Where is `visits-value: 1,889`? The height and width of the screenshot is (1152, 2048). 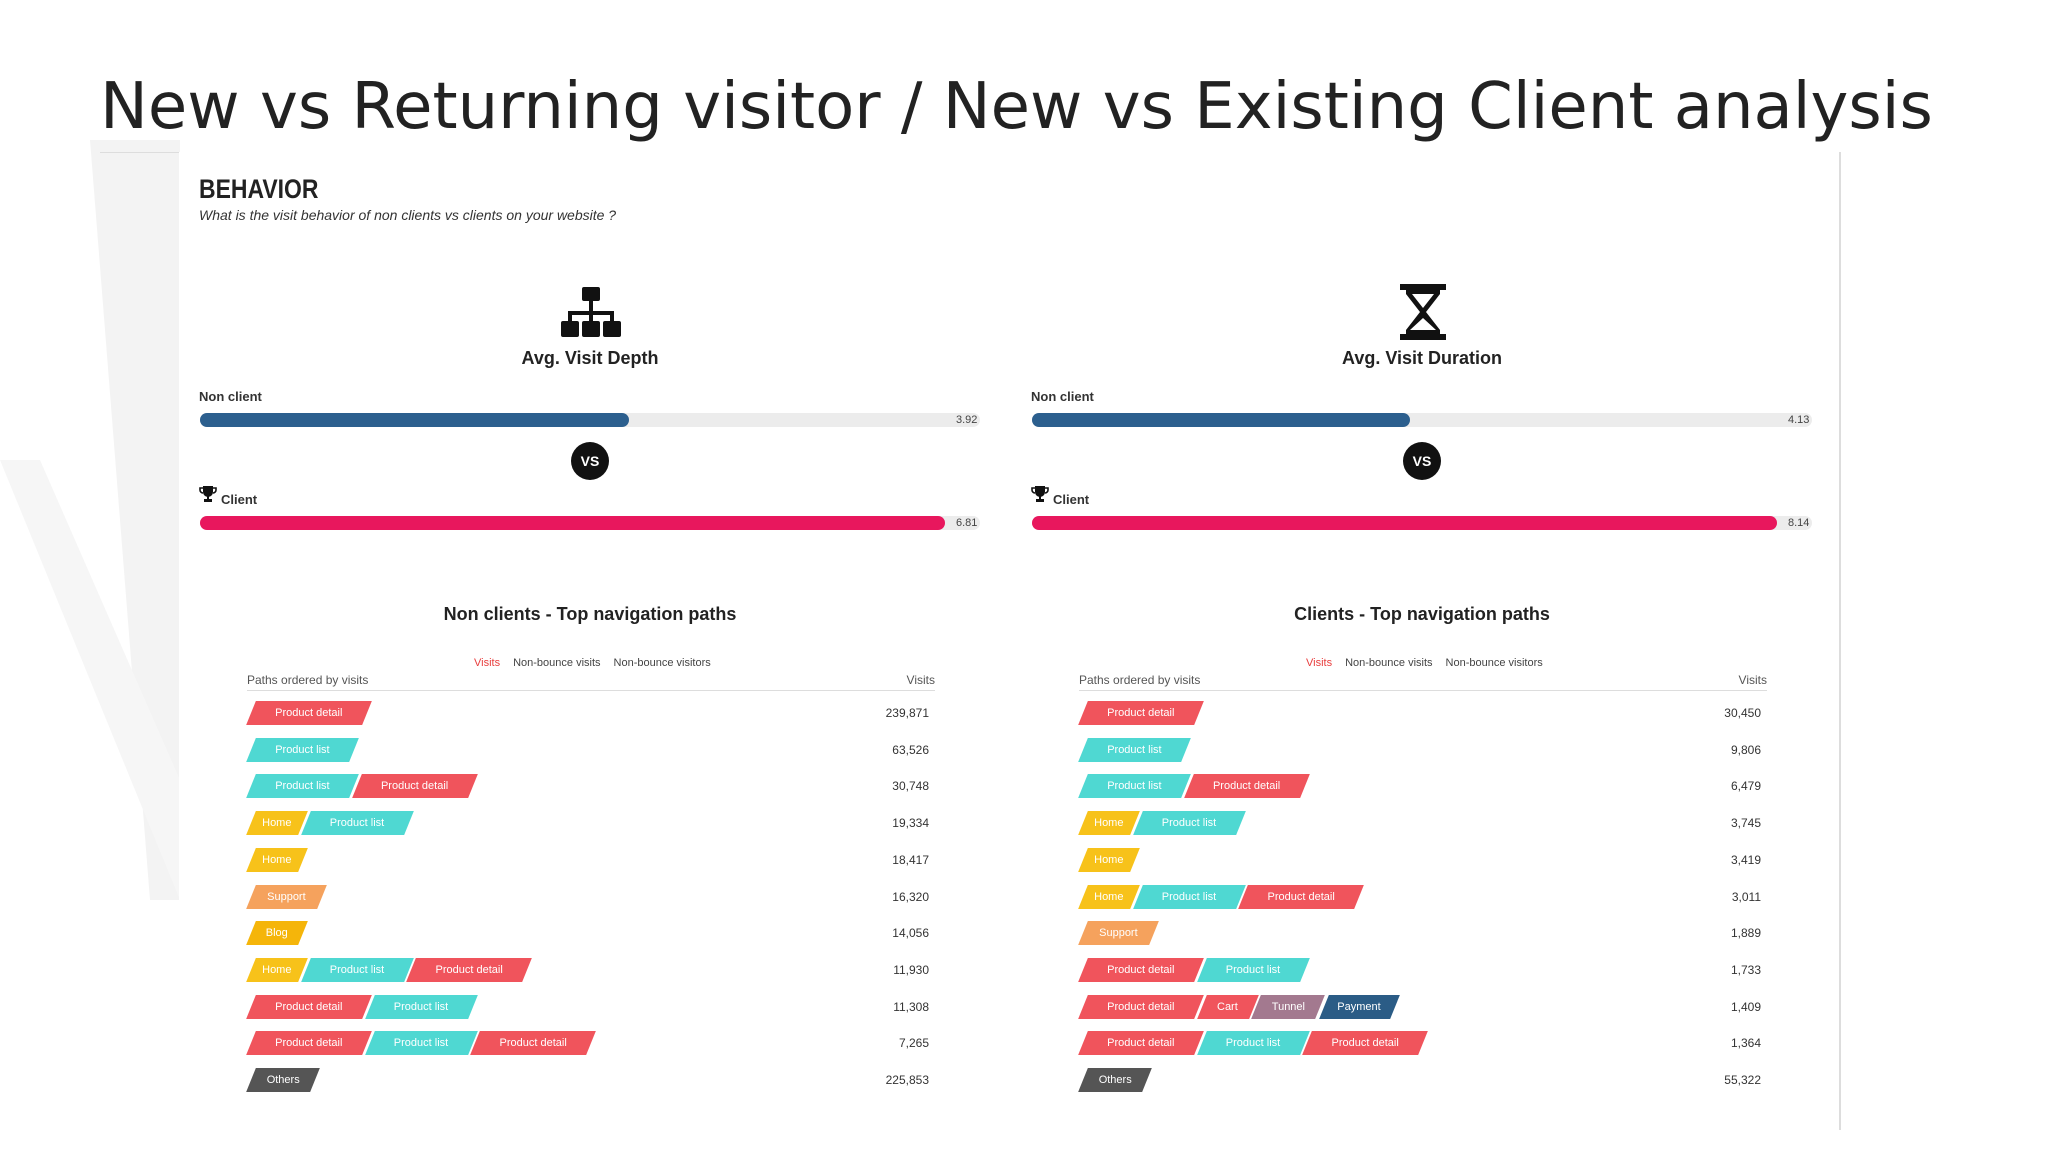 visits-value: 1,889 is located at coordinates (1745, 933).